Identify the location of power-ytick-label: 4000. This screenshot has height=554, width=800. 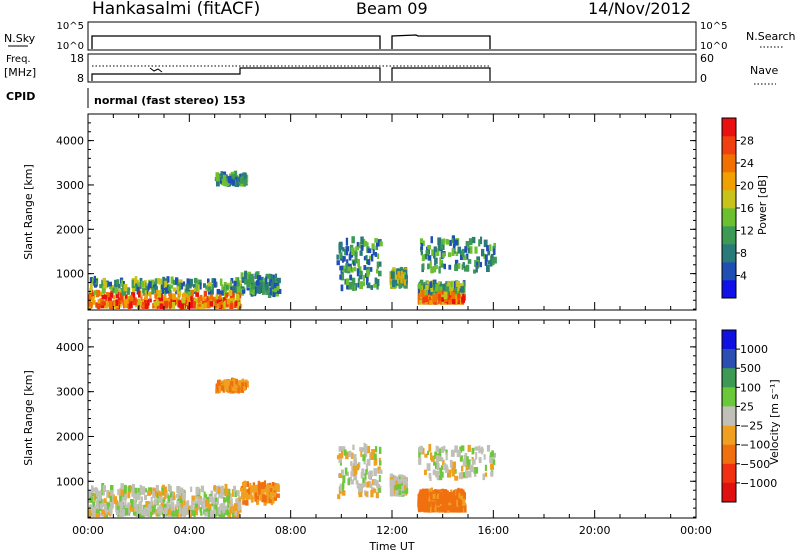
(70, 141).